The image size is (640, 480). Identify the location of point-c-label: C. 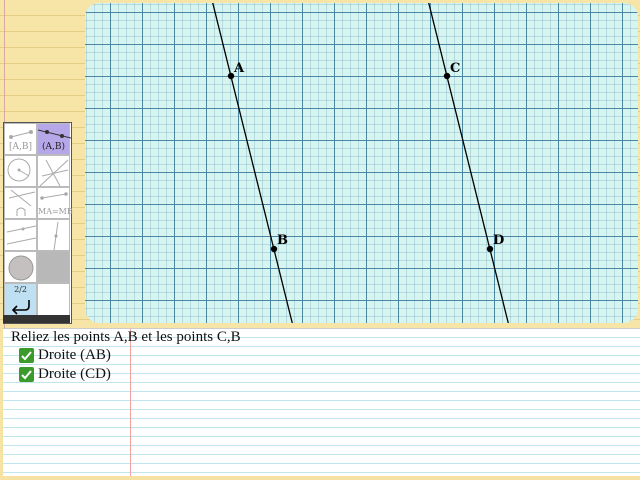
(455, 68).